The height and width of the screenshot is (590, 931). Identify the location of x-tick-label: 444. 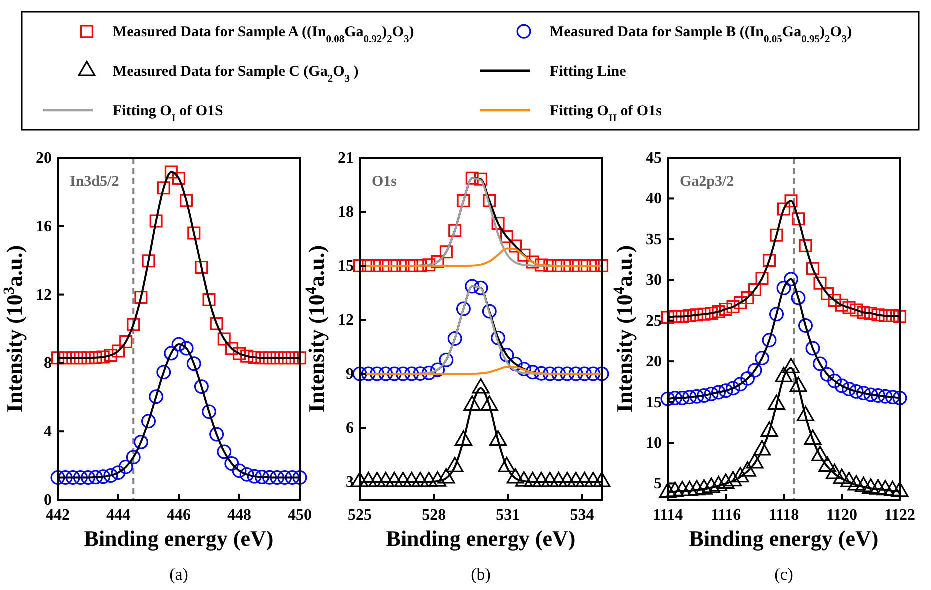
(118, 515).